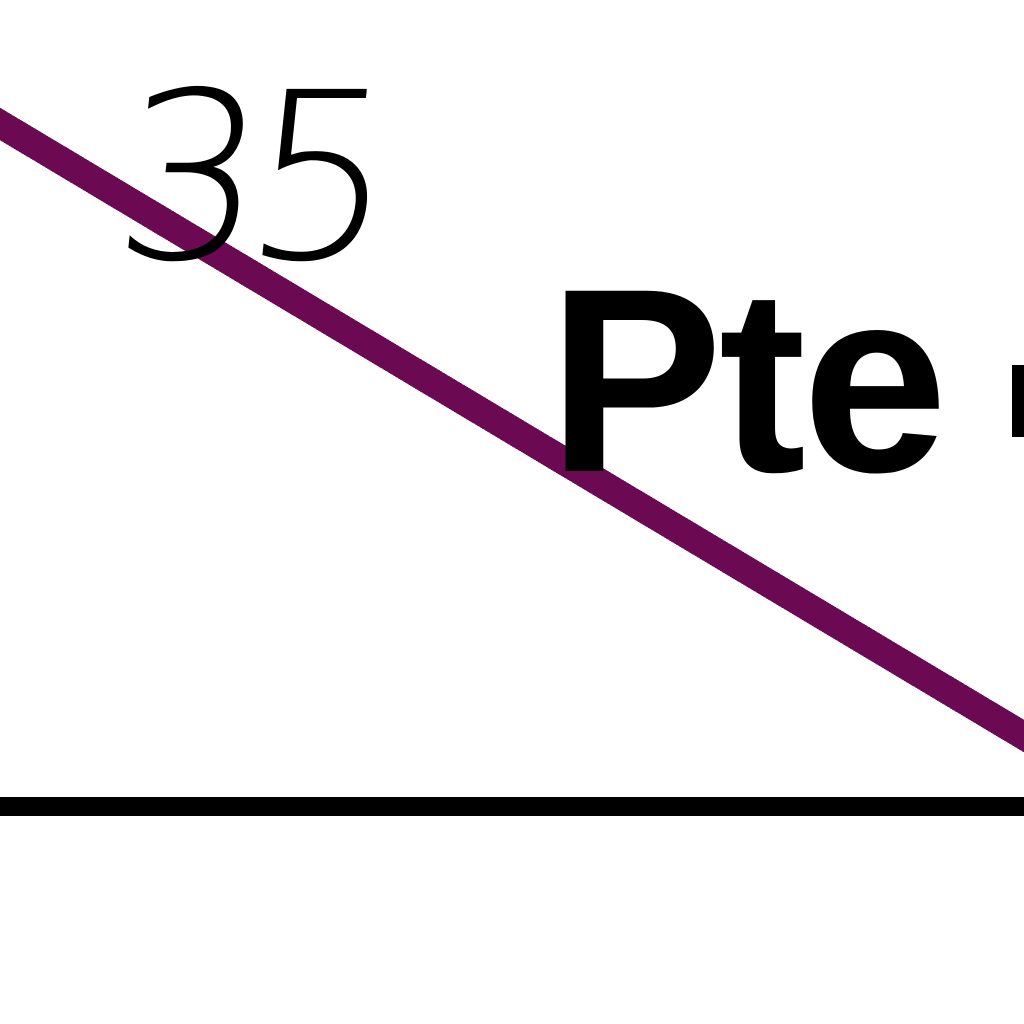 The height and width of the screenshot is (1024, 1024). What do you see at coordinates (748, 380) in the screenshot?
I see `place-abbreviation-label: Pte` at bounding box center [748, 380].